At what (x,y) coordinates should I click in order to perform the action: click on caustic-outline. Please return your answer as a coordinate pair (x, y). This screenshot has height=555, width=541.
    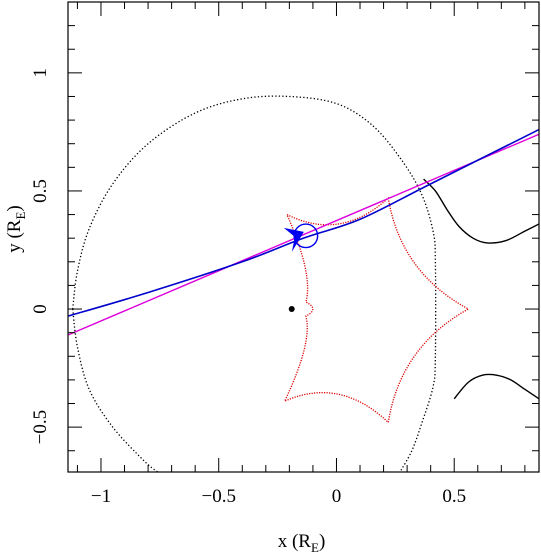
    Looking at the image, I should click on (376, 310).